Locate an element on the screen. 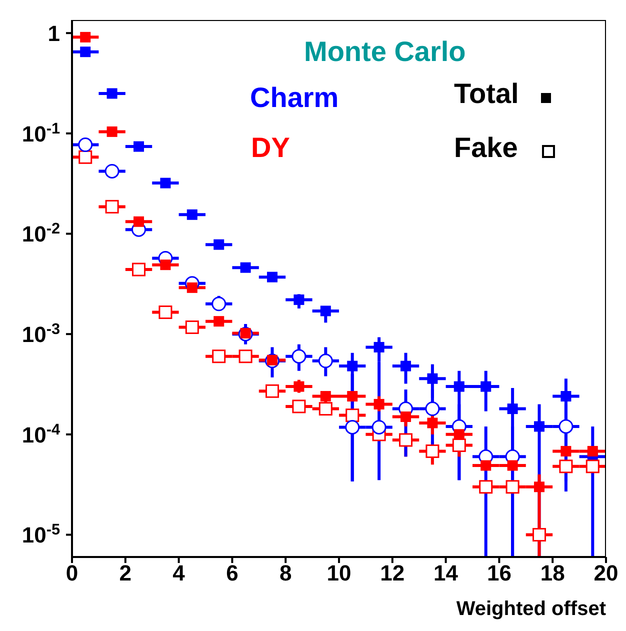 The image size is (626, 631). x-tick-label: 20 is located at coordinates (606, 573).